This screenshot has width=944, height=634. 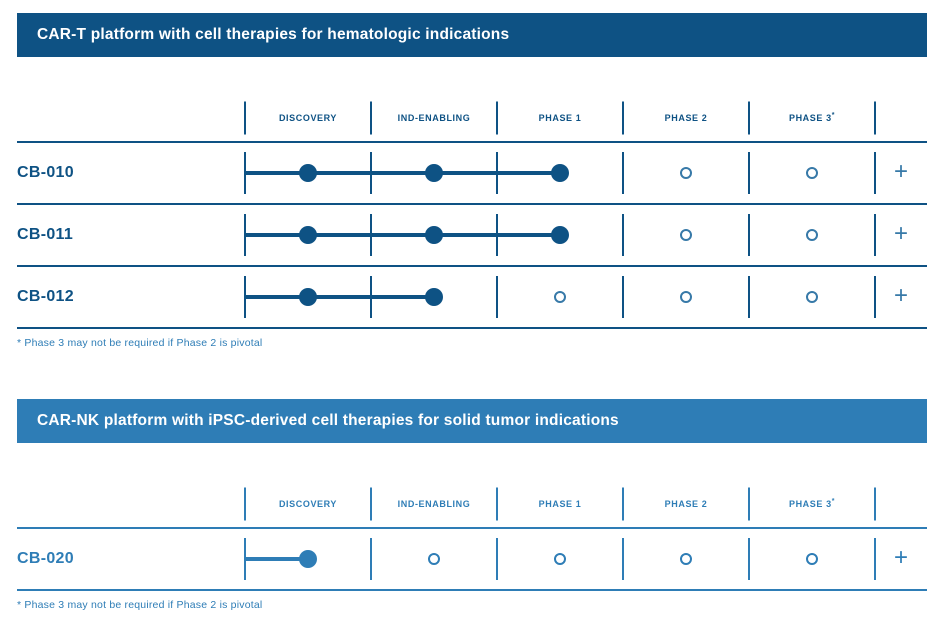 I want to click on program-label: CB-010, so click(x=45, y=172).